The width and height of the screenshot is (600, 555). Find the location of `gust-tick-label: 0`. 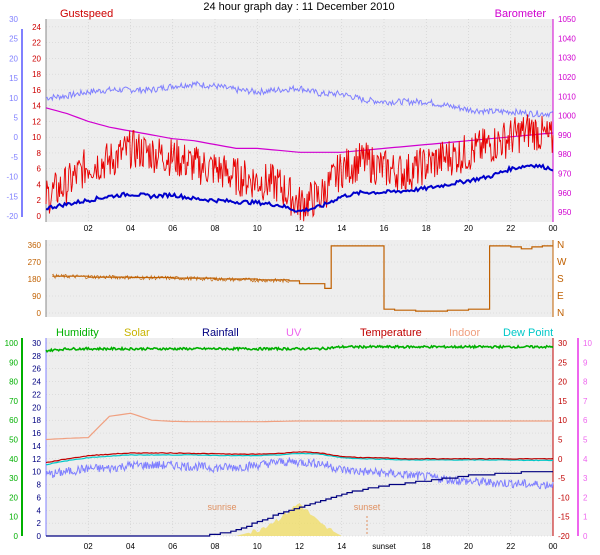

gust-tick-label: 0 is located at coordinates (39, 216).